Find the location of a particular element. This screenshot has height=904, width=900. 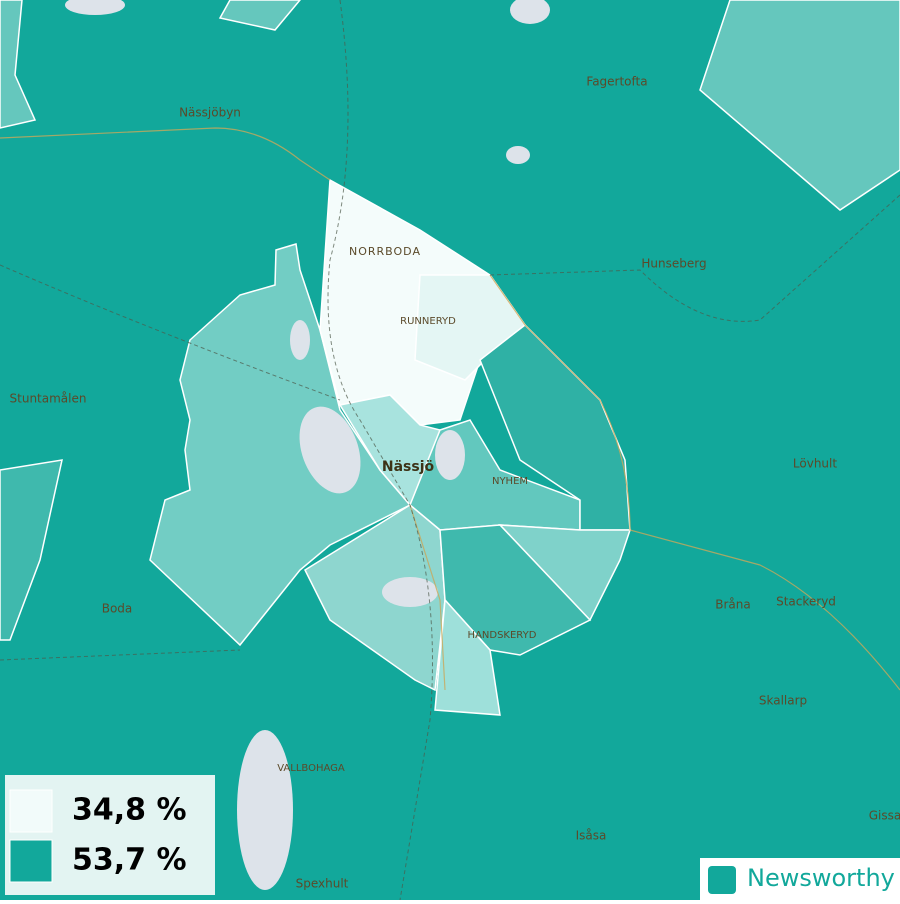

place-label: RUNNERYD is located at coordinates (428, 321).